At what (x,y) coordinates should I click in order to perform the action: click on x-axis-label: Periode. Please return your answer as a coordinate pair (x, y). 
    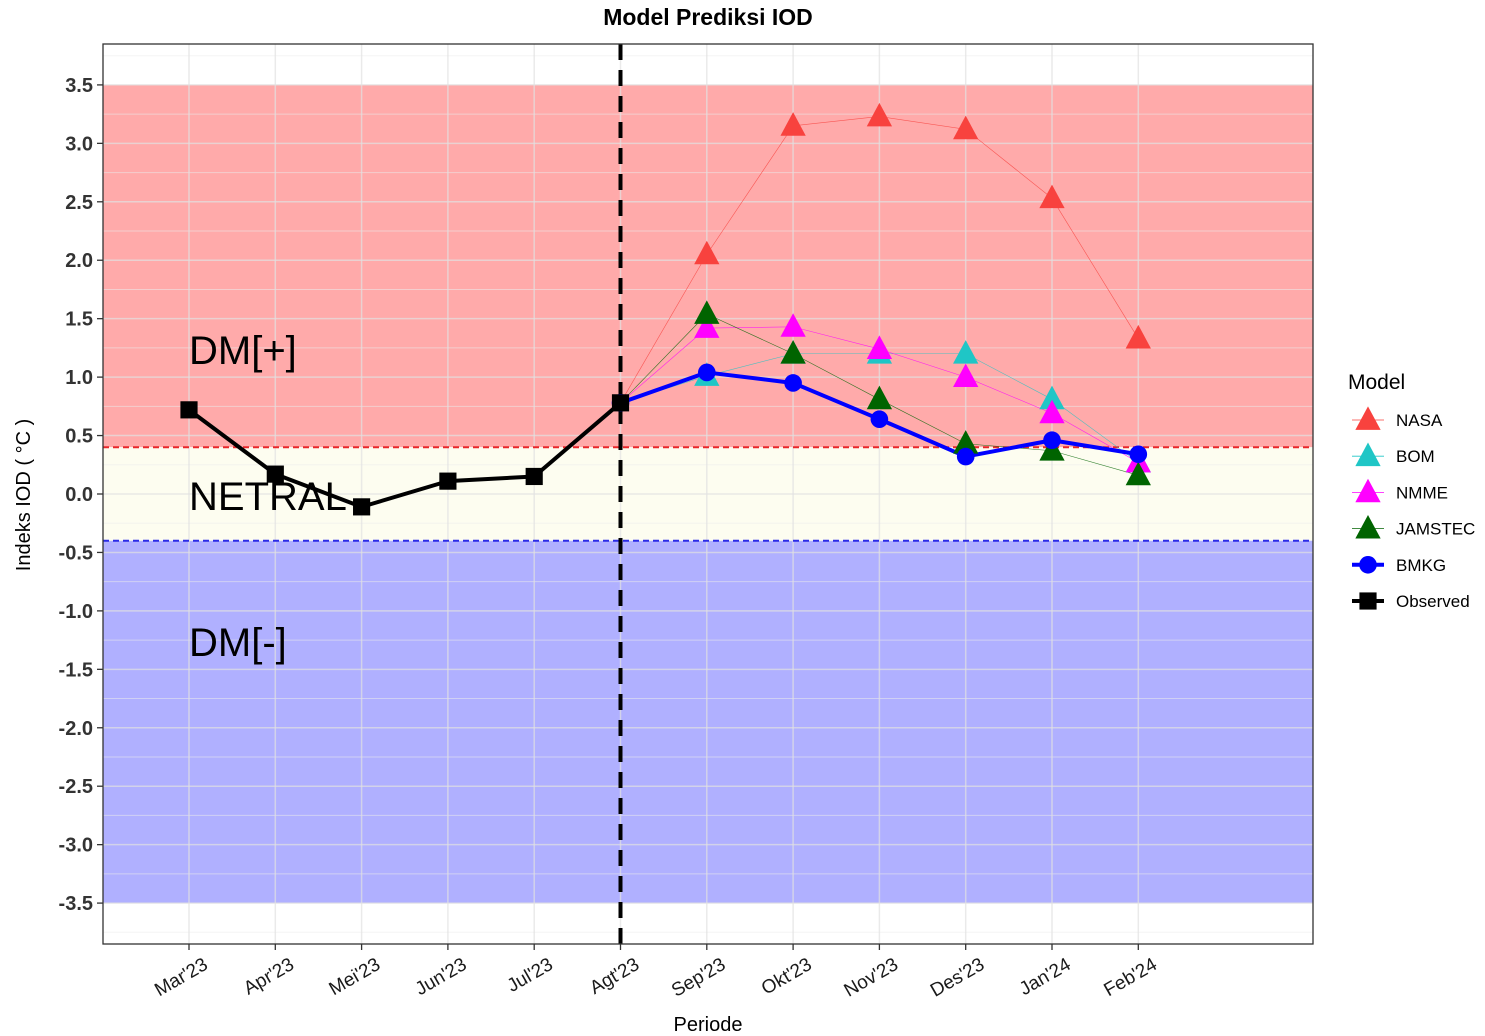
    Looking at the image, I should click on (708, 1025).